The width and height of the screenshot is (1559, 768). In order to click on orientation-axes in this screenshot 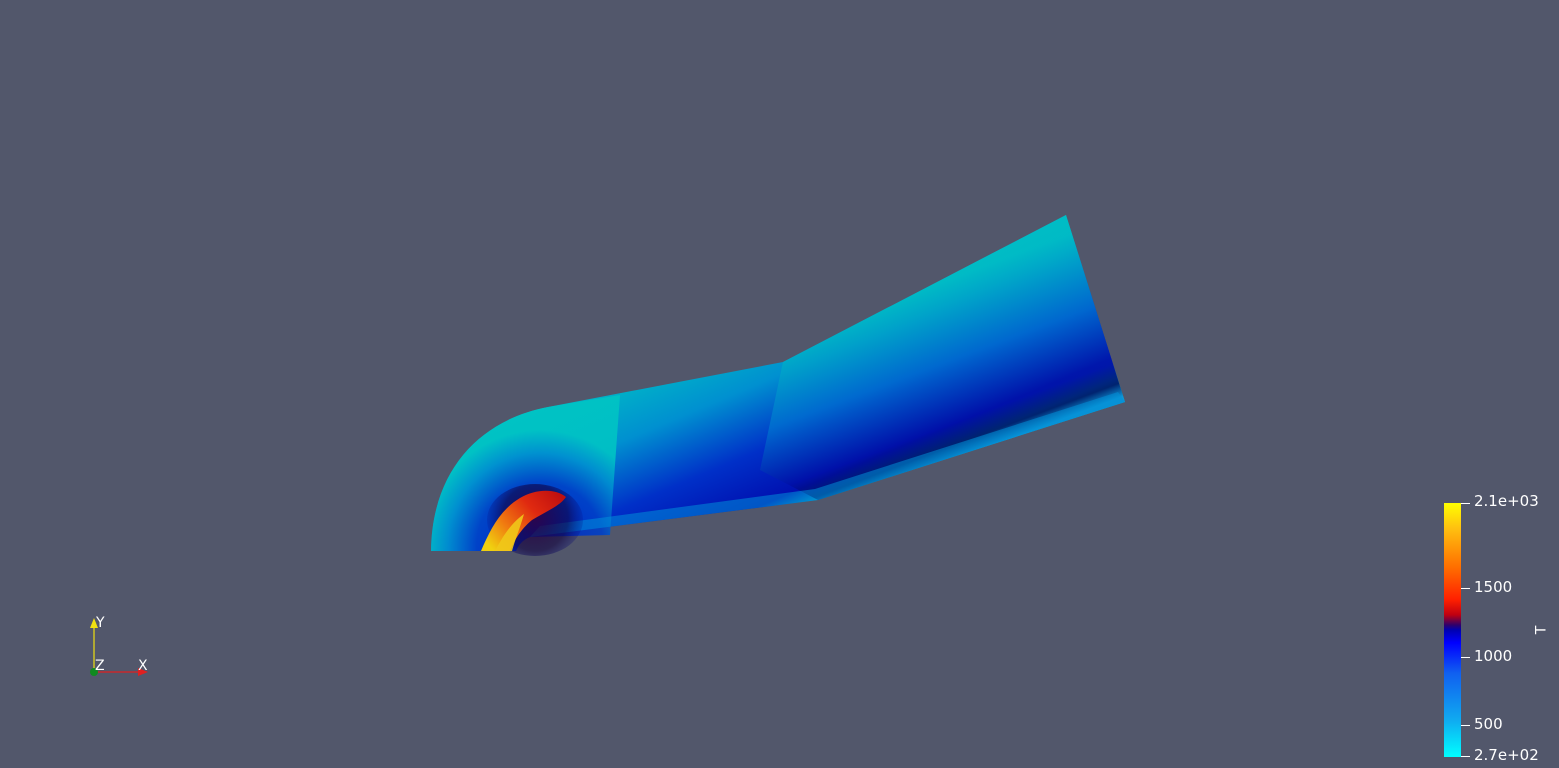, I will do `click(119, 647)`.